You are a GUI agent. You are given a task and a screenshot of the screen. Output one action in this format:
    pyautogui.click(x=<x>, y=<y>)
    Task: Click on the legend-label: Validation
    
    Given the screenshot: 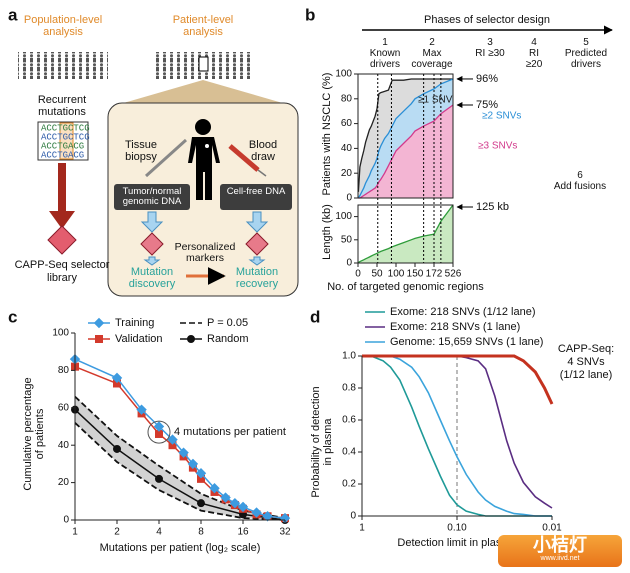 What is the action you would take?
    pyautogui.click(x=139, y=339)
    